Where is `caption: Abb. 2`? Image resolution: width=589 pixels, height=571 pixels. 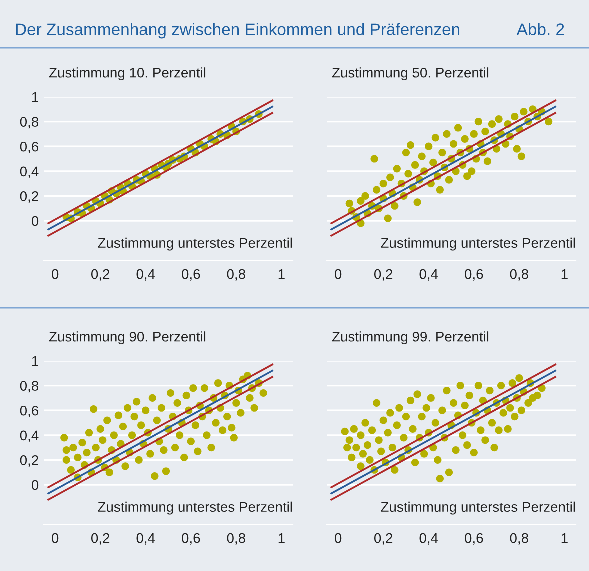
caption: Abb. 2 is located at coordinates (540, 29).